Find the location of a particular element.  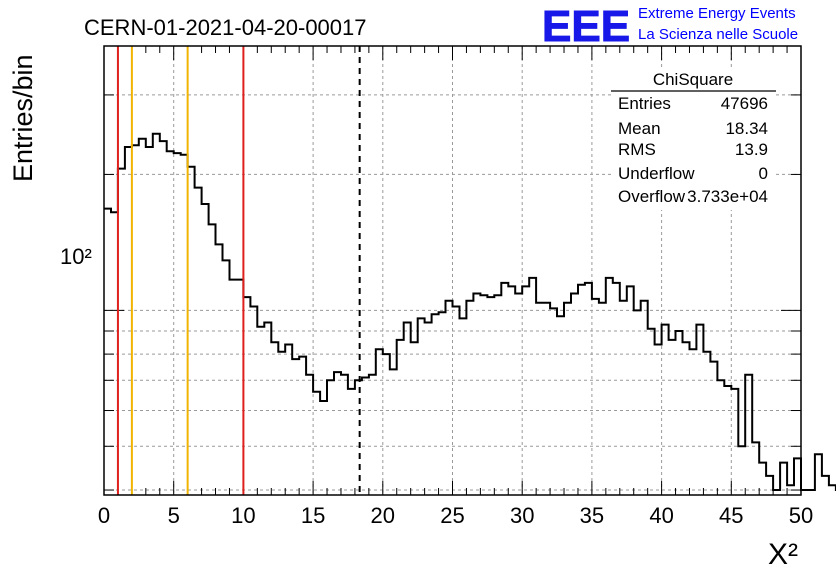

x-tick-label: 15 is located at coordinates (313, 515).